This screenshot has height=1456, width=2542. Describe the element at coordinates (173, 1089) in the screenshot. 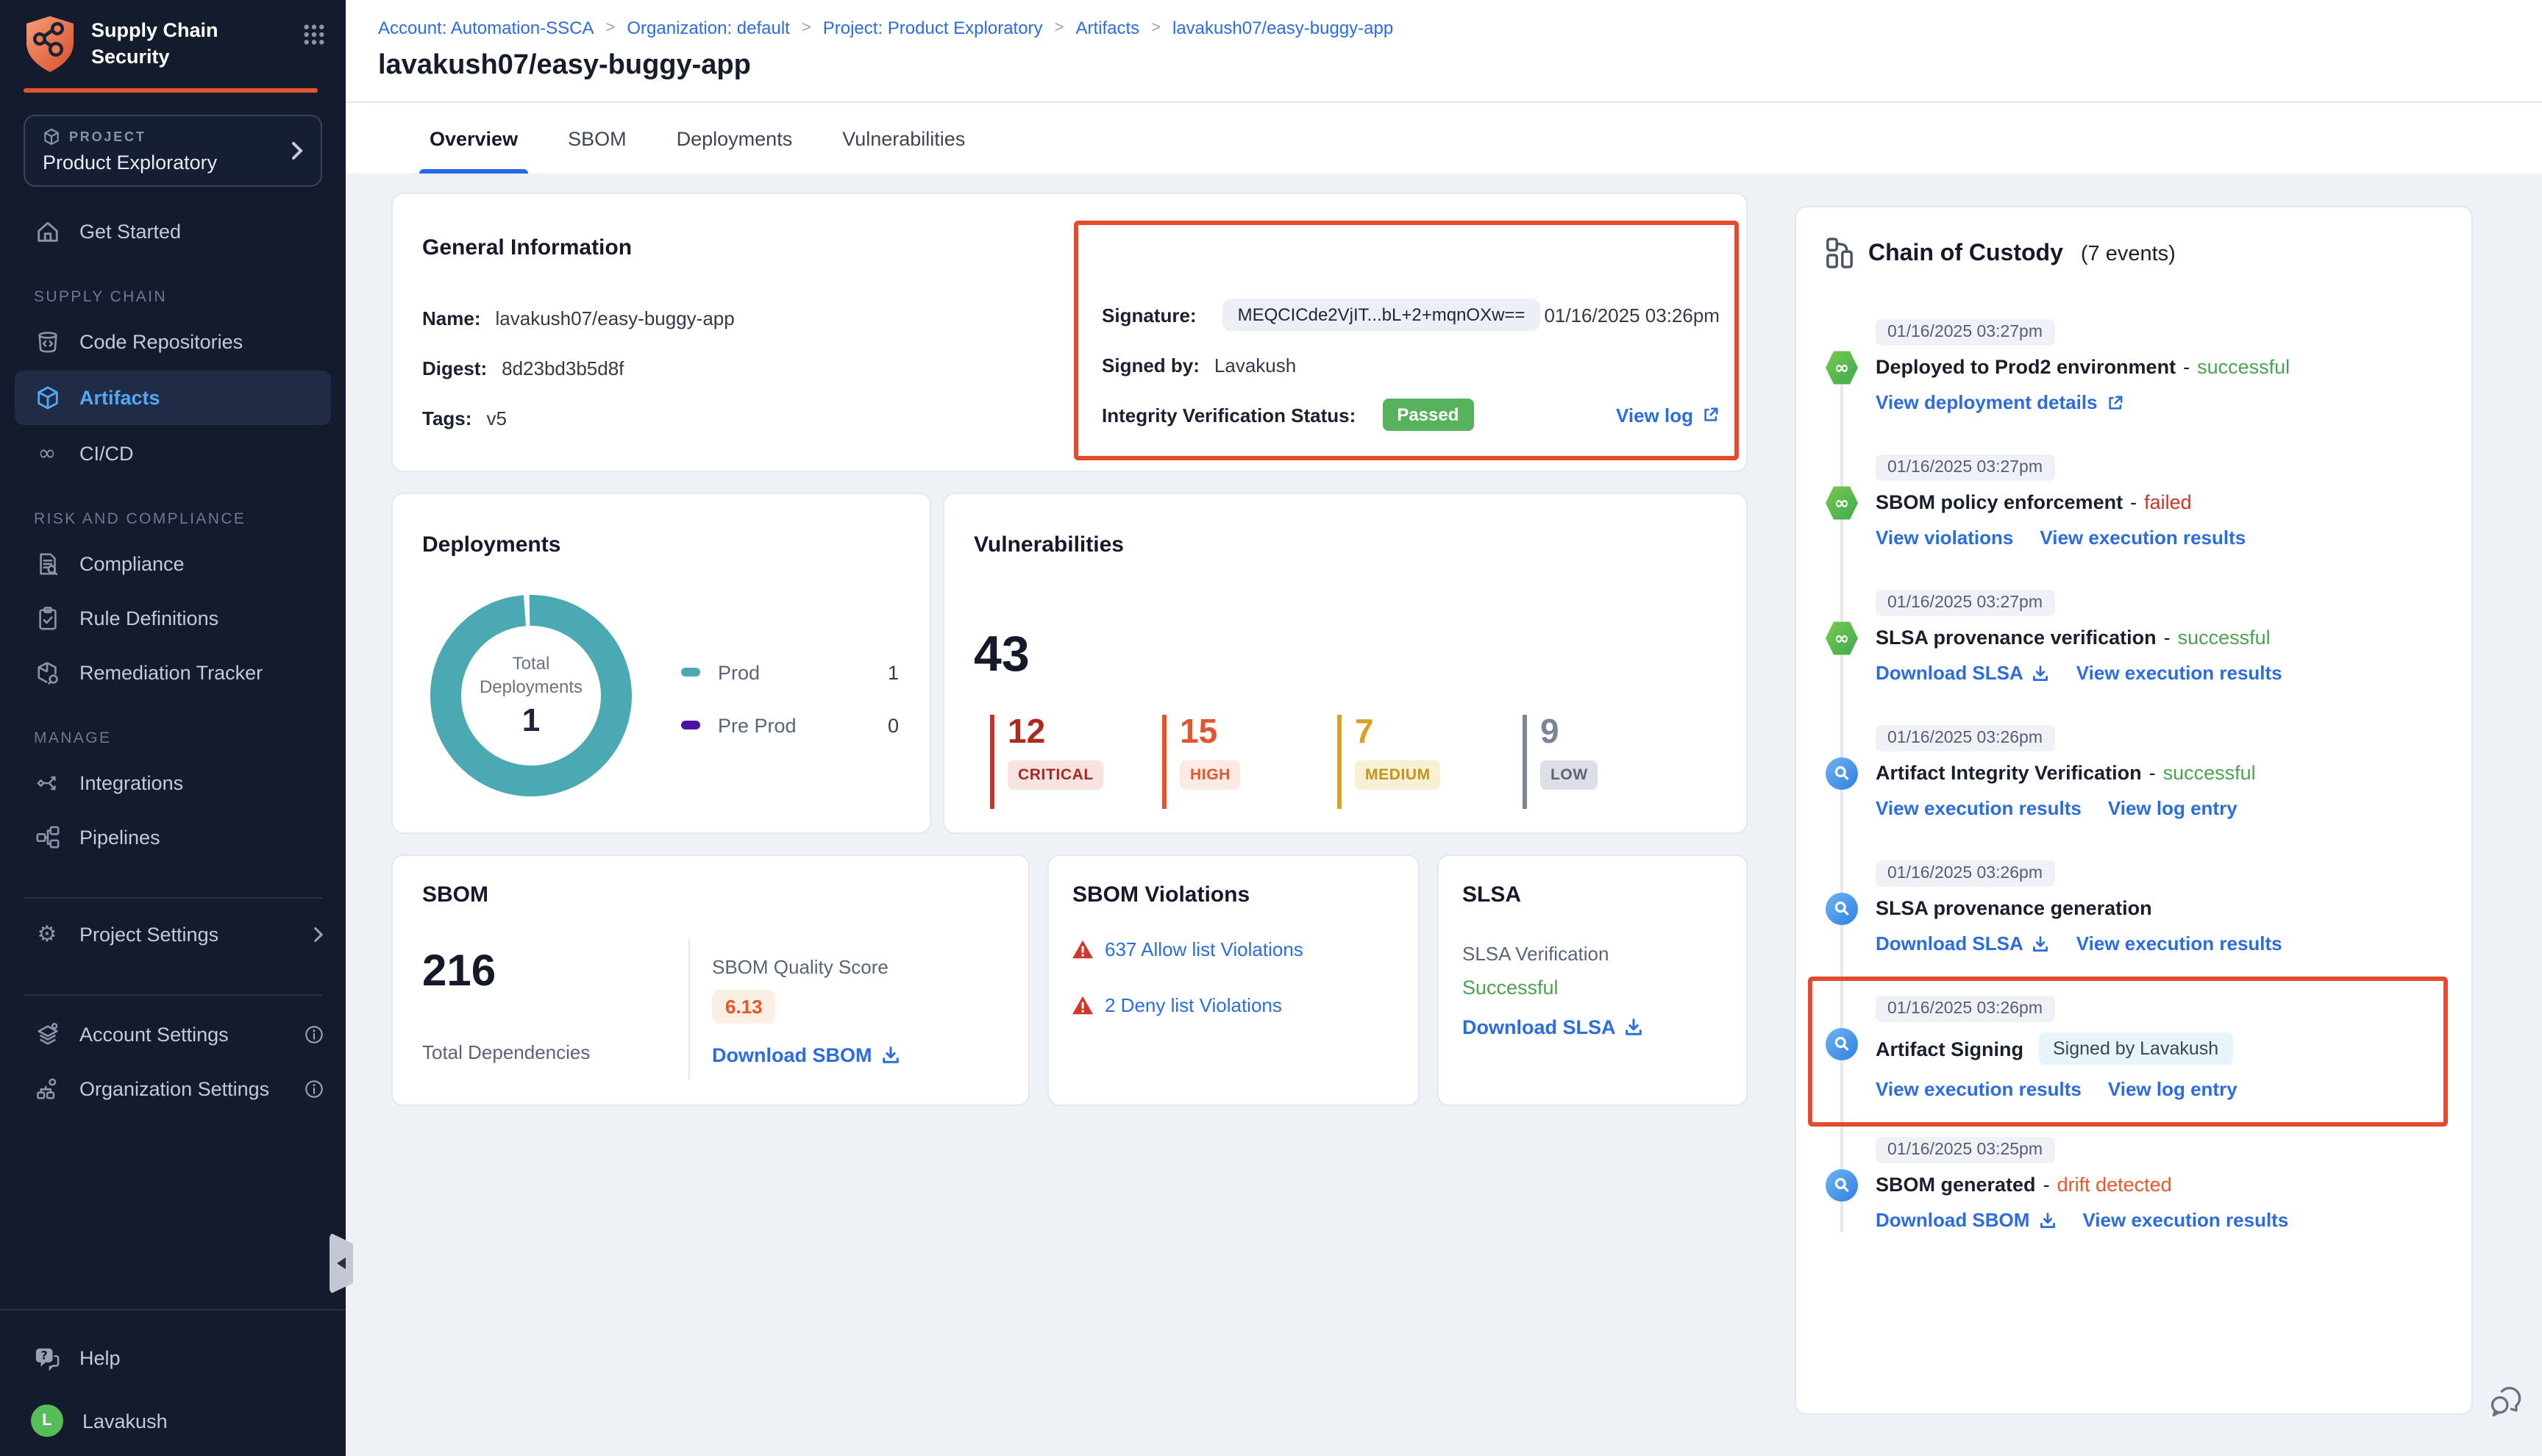

I see `sidebar-item-organization-settings: Organization Settings` at that location.